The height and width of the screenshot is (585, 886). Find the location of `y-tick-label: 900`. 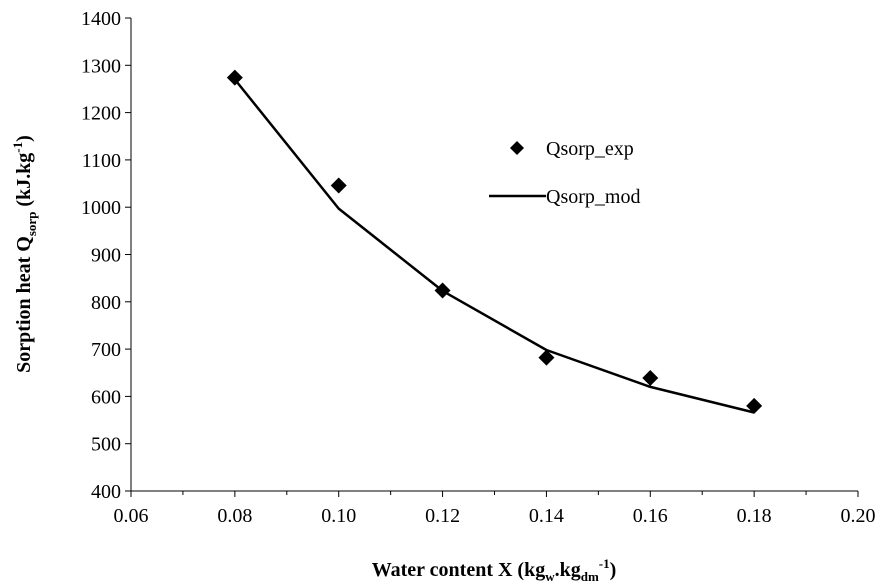

y-tick-label: 900 is located at coordinates (106, 256).